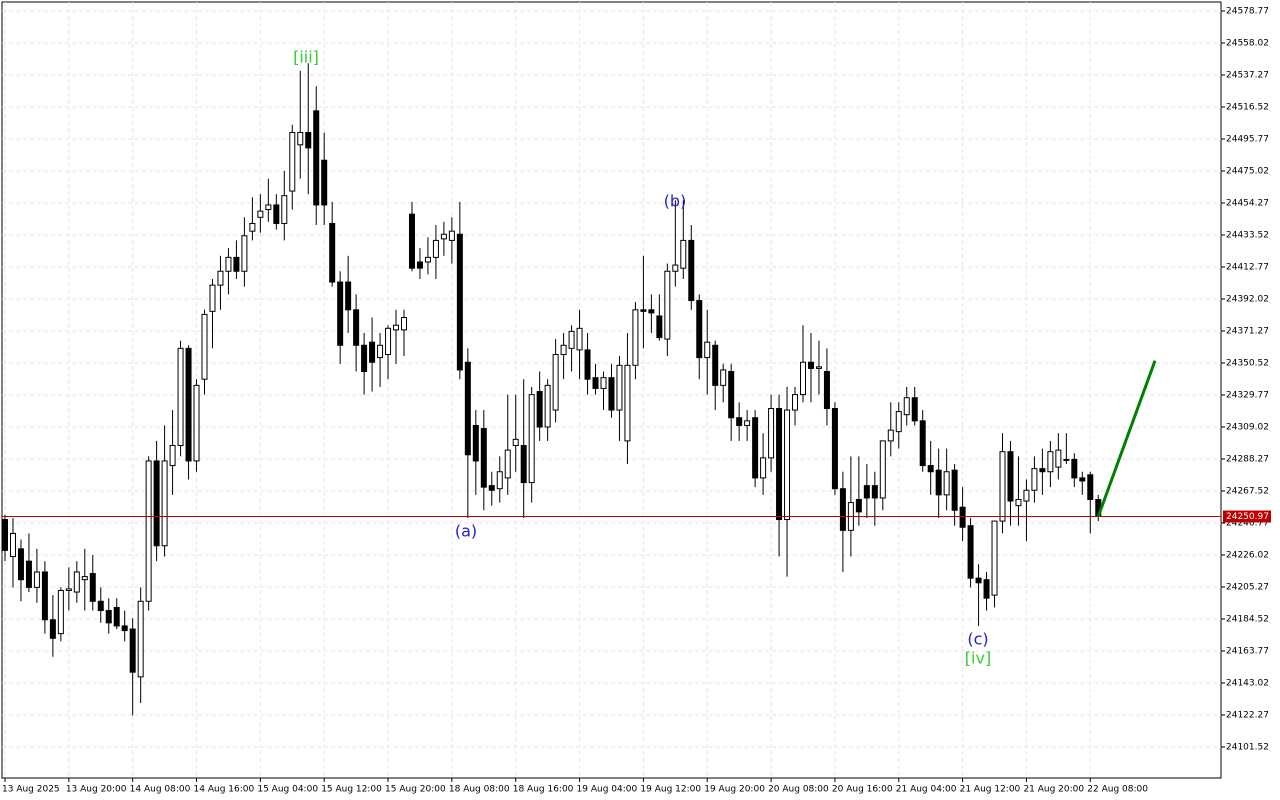 Image resolution: width=1280 pixels, height=800 pixels. Describe the element at coordinates (798, 790) in the screenshot. I see `x-tick-label: 20 Aug 08:00` at that location.